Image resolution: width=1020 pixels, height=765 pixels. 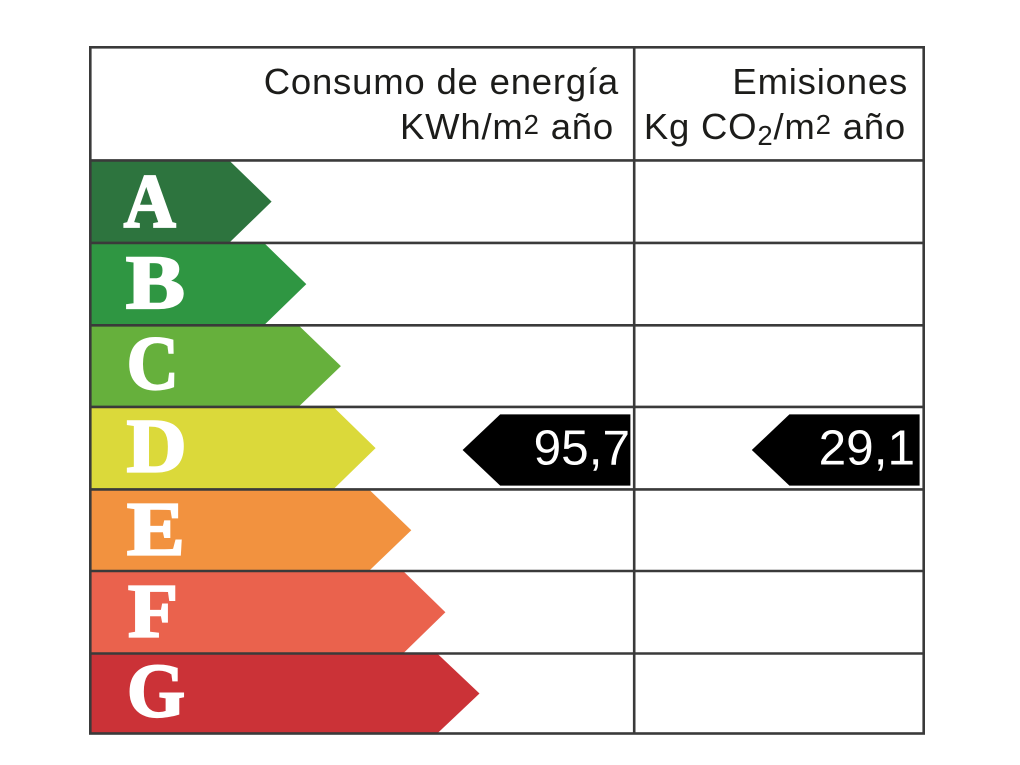 What do you see at coordinates (155, 283) in the screenshot?
I see `svg-text: B` at bounding box center [155, 283].